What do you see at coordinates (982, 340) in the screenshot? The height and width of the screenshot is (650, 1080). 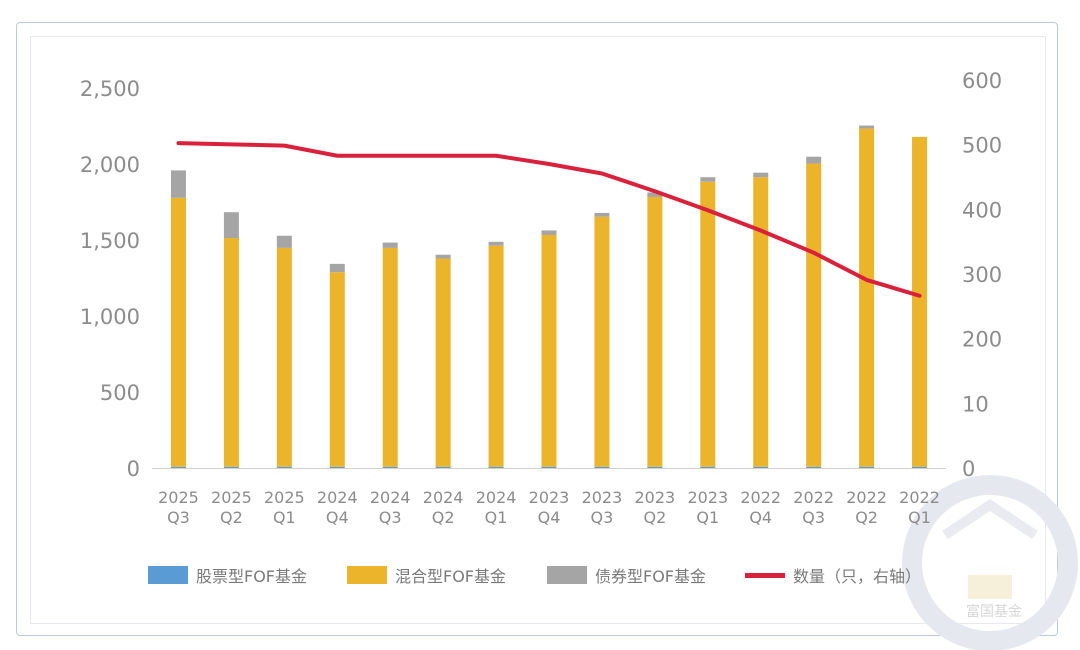 I see `right-axis-tick-label: 200` at bounding box center [982, 340].